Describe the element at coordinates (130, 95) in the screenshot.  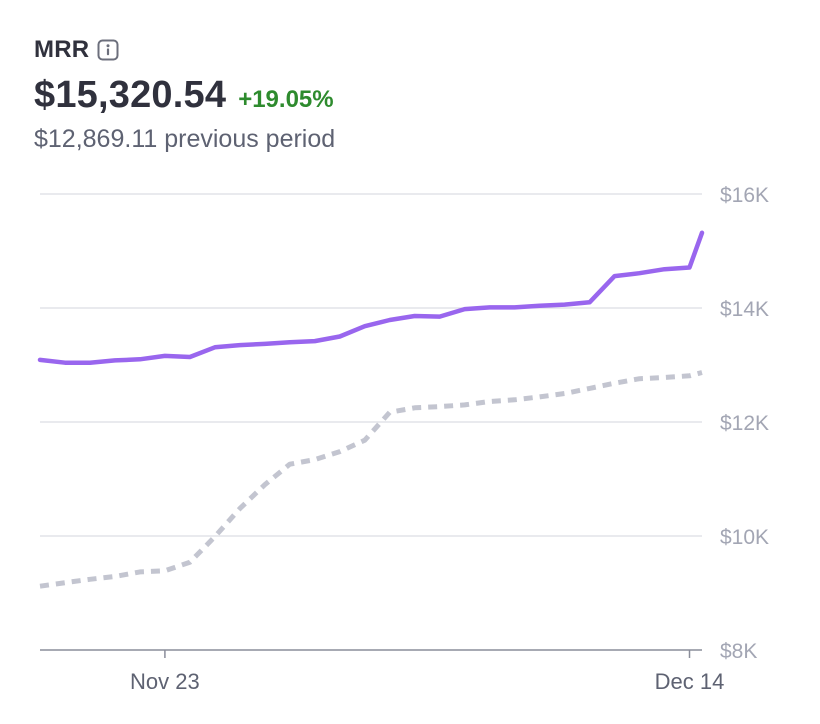
I see `metric-value: $15,320.54` at that location.